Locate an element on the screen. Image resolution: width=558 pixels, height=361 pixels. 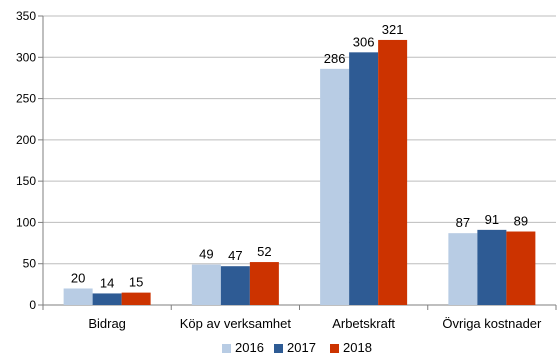
data-label: 91 is located at coordinates (492, 219).